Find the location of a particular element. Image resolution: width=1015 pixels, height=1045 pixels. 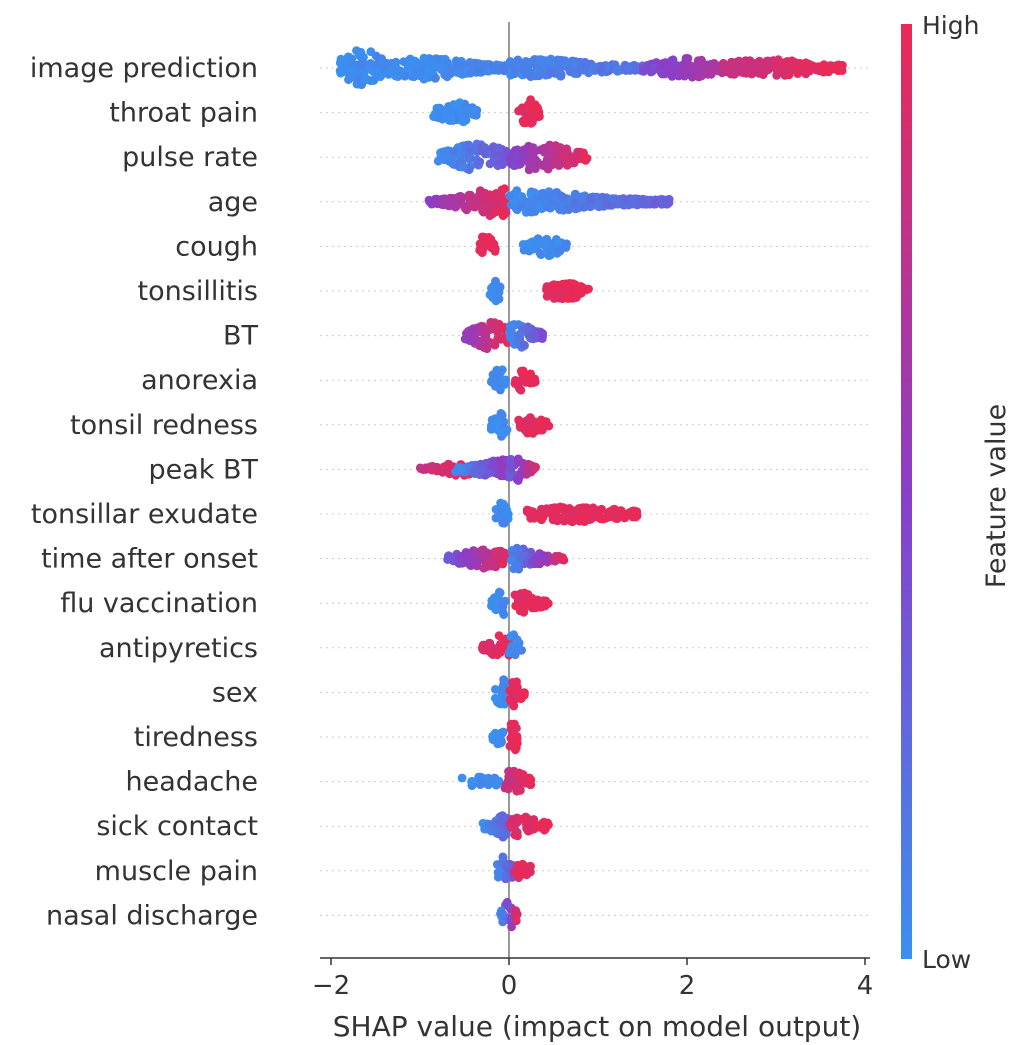

feature-label: headache is located at coordinates (191, 782).